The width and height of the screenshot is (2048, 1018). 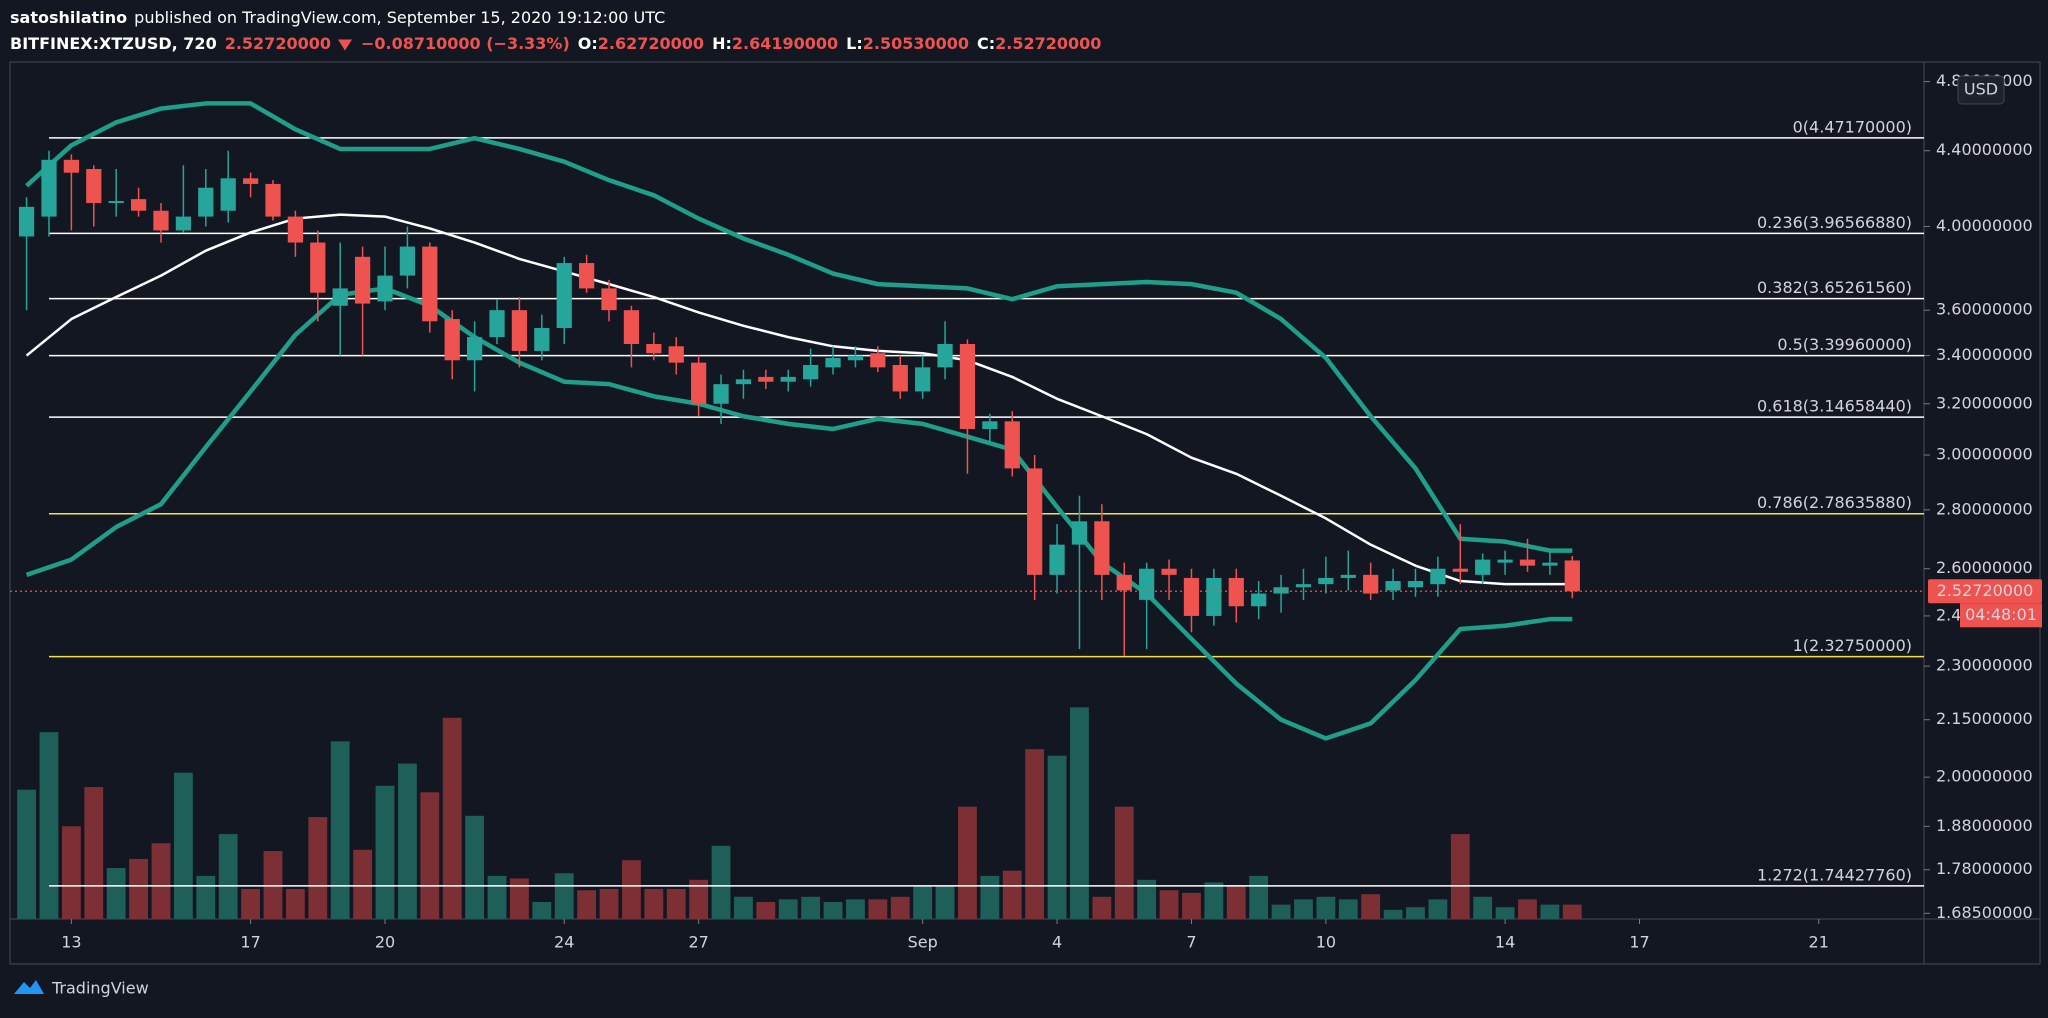 What do you see at coordinates (722, 43) in the screenshot?
I see `ohlc-label: H:` at bounding box center [722, 43].